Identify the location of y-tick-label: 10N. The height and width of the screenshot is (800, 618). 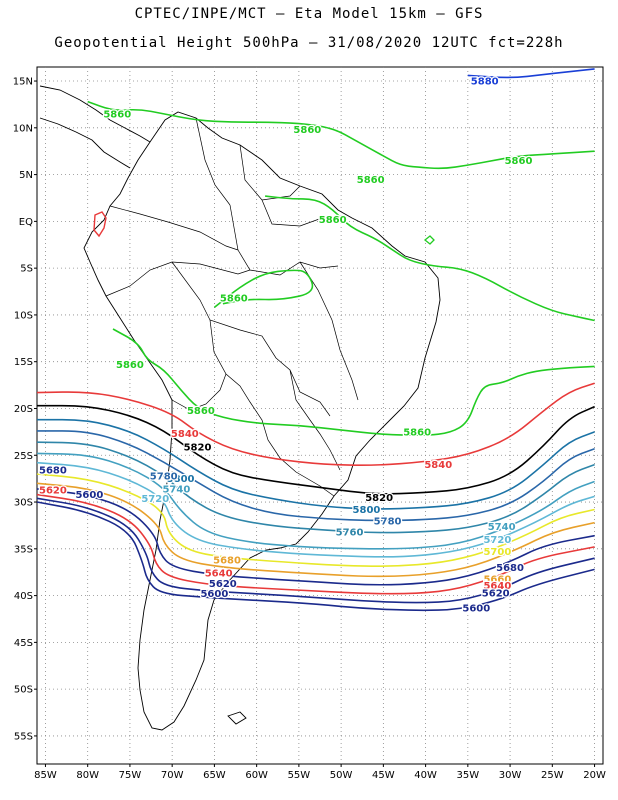
(23, 128).